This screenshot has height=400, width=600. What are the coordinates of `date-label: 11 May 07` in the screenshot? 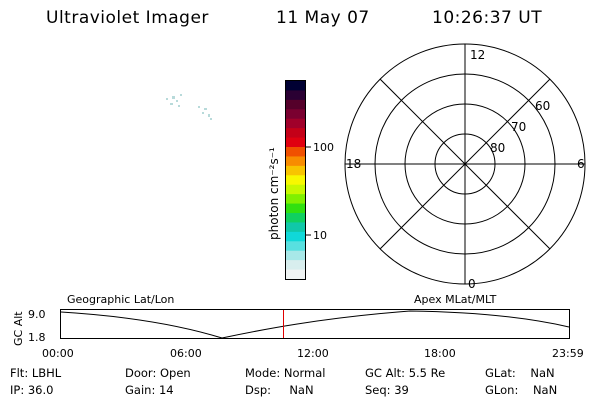 It's located at (323, 18).